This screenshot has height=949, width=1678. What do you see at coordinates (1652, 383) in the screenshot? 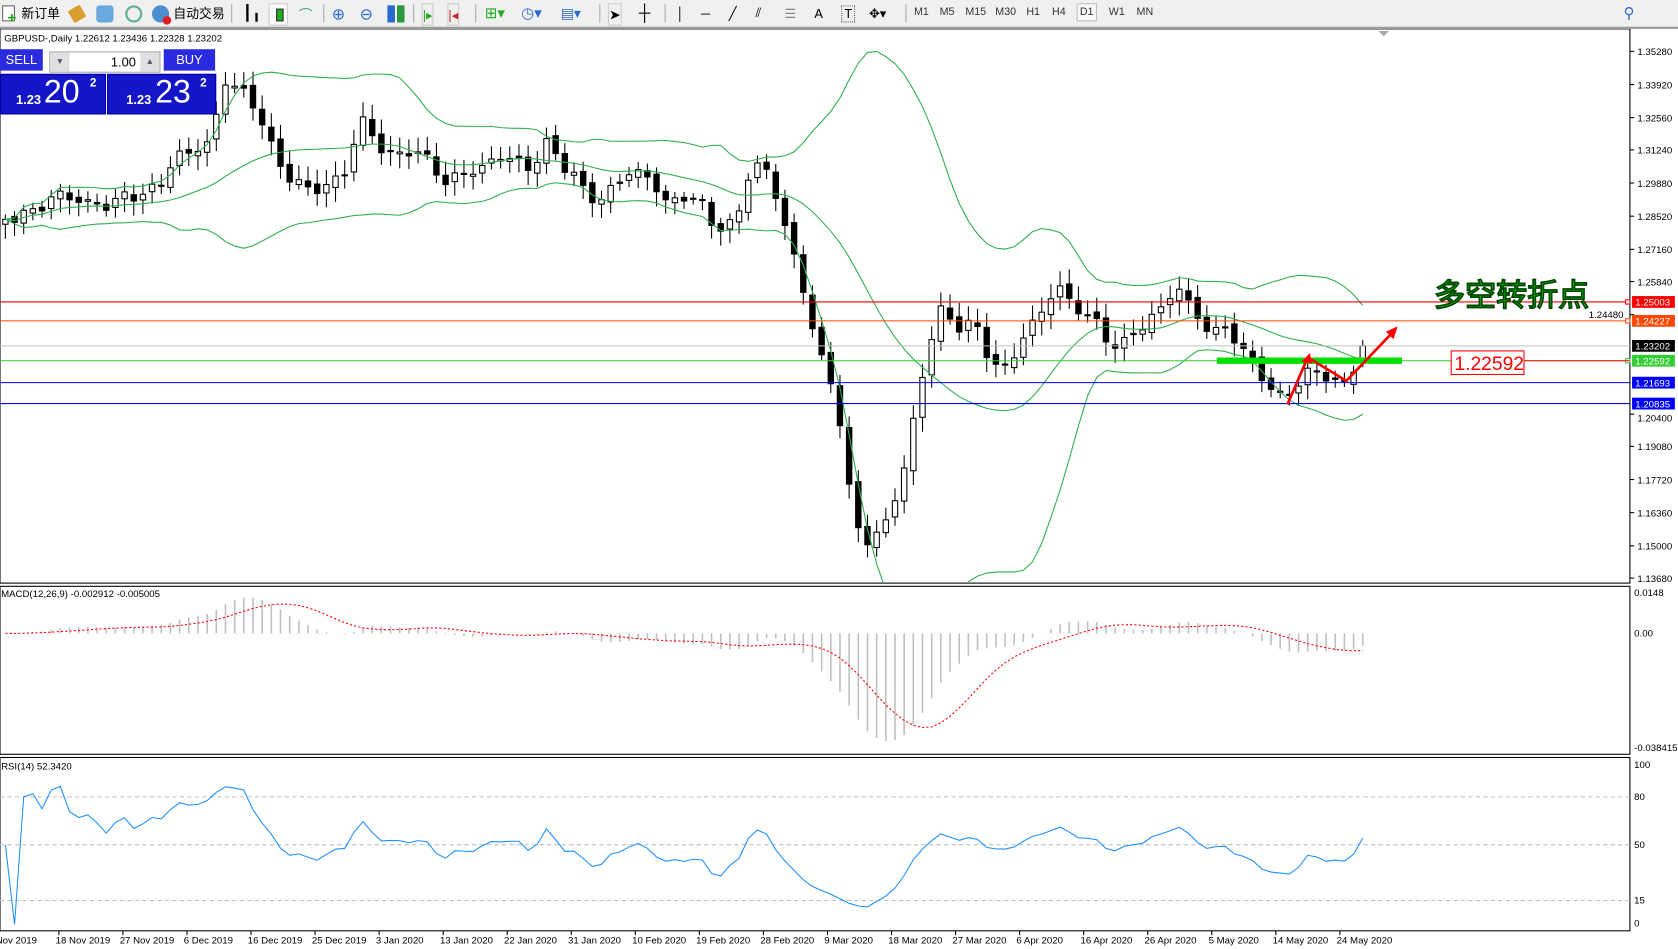
I see `price-level-label: 1.21693` at bounding box center [1652, 383].